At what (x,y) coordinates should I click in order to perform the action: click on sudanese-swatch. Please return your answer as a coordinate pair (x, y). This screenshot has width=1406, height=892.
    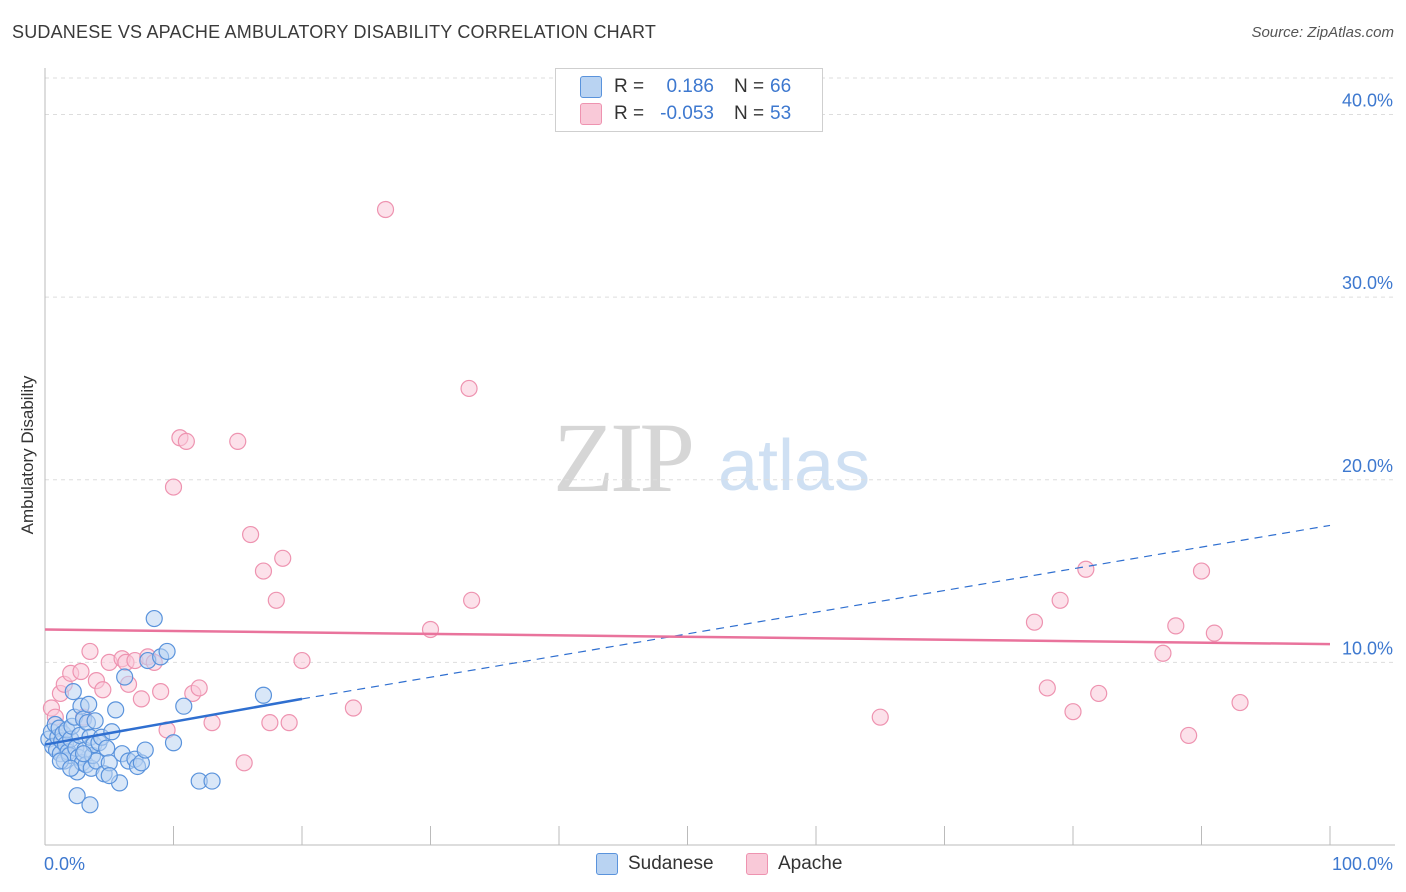
    Looking at the image, I should click on (591, 87).